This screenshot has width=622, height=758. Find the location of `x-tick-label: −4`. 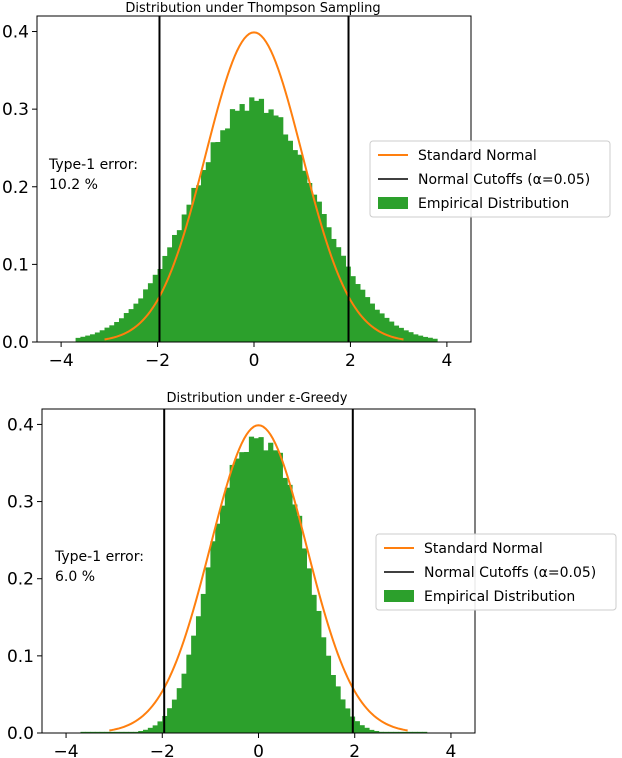

x-tick-label: −4 is located at coordinates (61, 361).